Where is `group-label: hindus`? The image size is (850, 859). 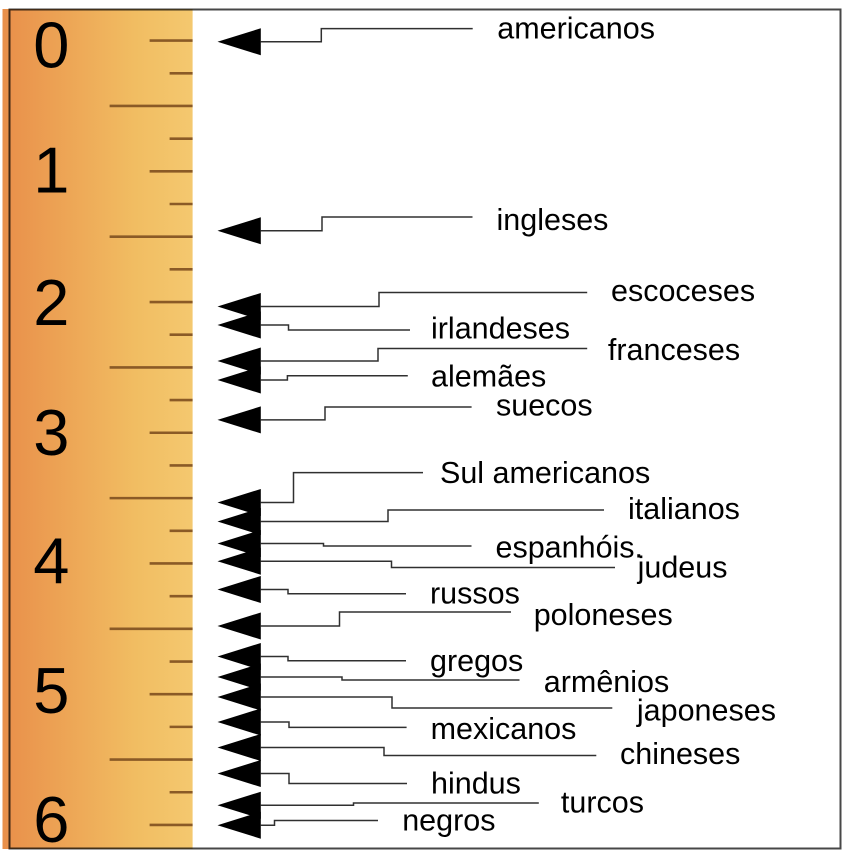
group-label: hindus is located at coordinates (476, 784).